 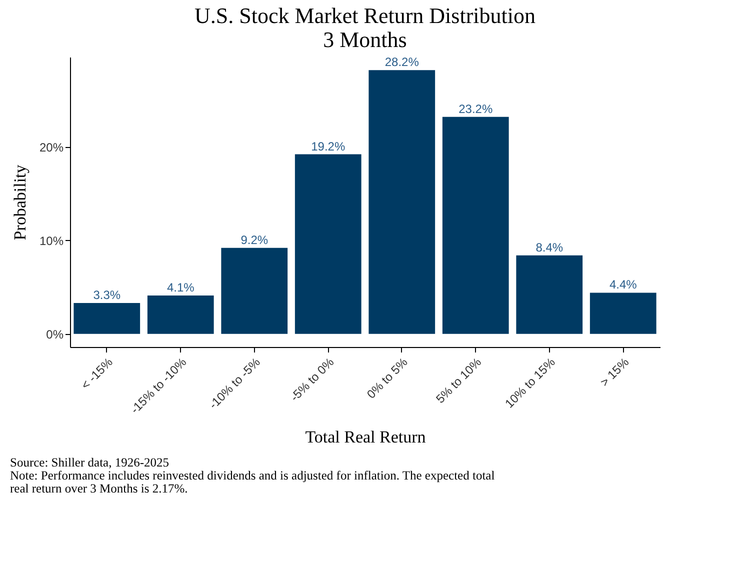 What do you see at coordinates (107, 295) in the screenshot?
I see `data-label: 3.3%` at bounding box center [107, 295].